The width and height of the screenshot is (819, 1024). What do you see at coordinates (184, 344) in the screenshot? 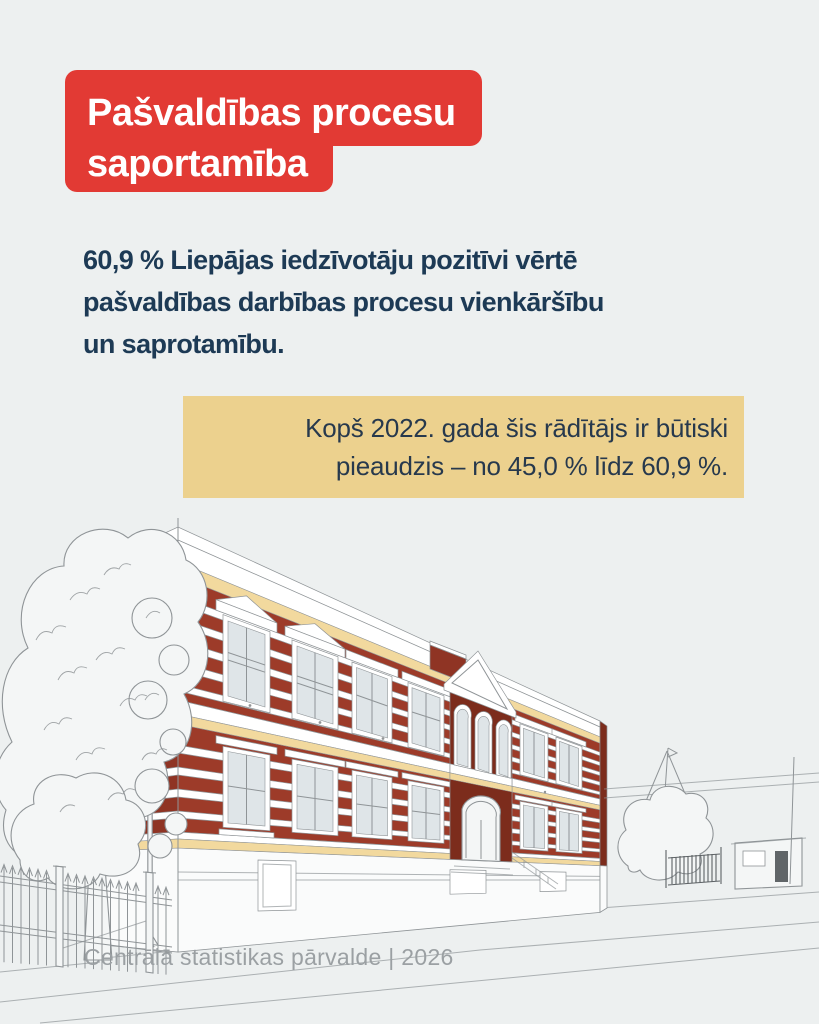
I see `stat-line-3: un saprotamību.` at bounding box center [184, 344].